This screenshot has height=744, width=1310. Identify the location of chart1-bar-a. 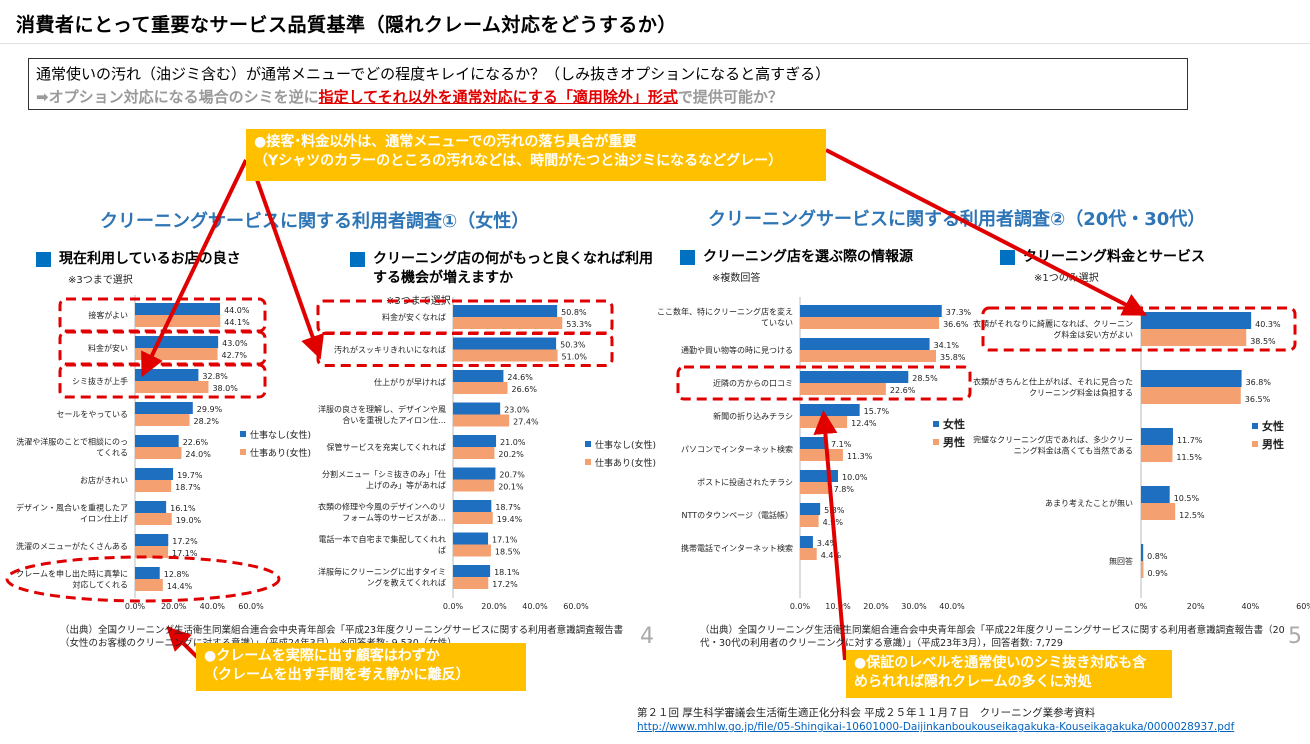
(177, 342).